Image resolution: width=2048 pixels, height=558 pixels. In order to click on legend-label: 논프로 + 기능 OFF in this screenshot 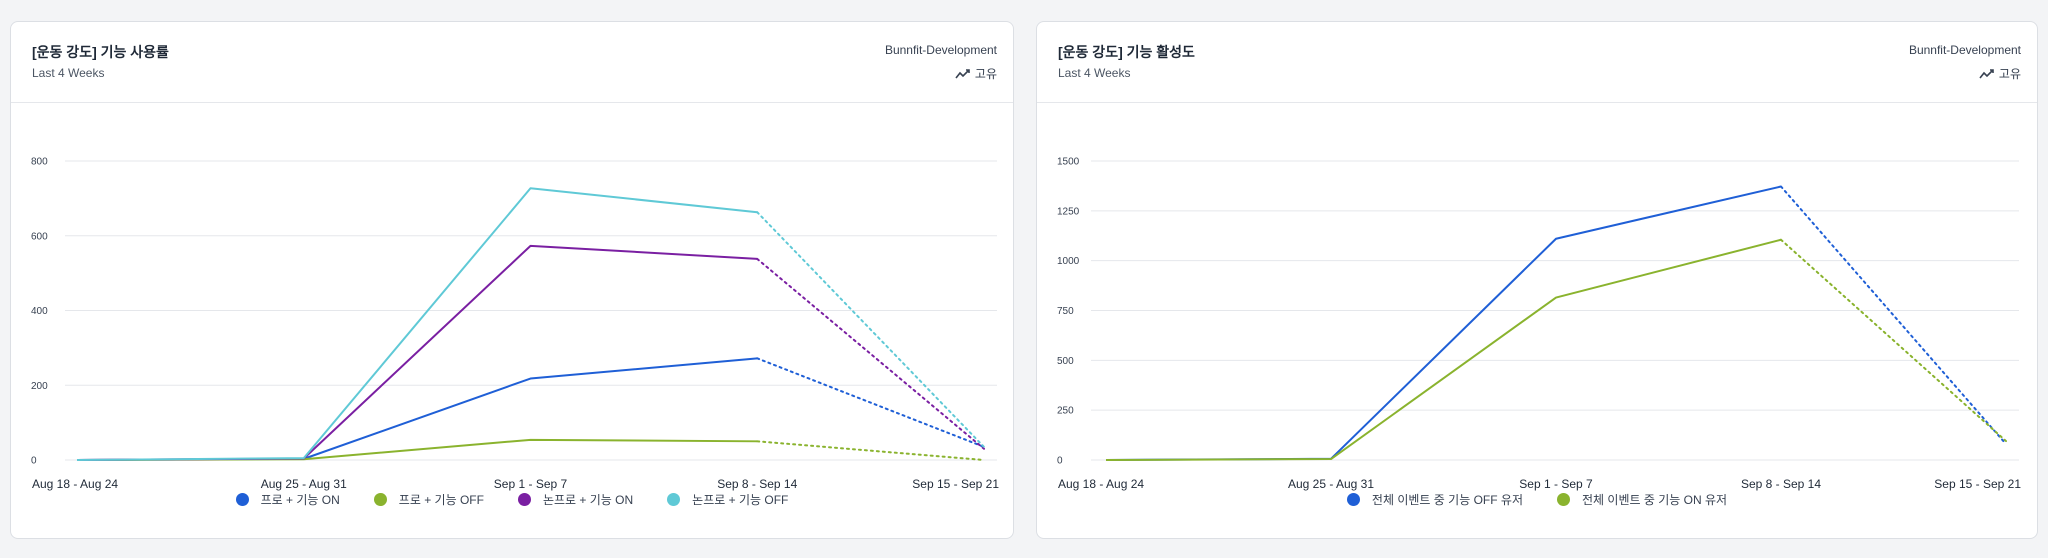, I will do `click(740, 500)`.